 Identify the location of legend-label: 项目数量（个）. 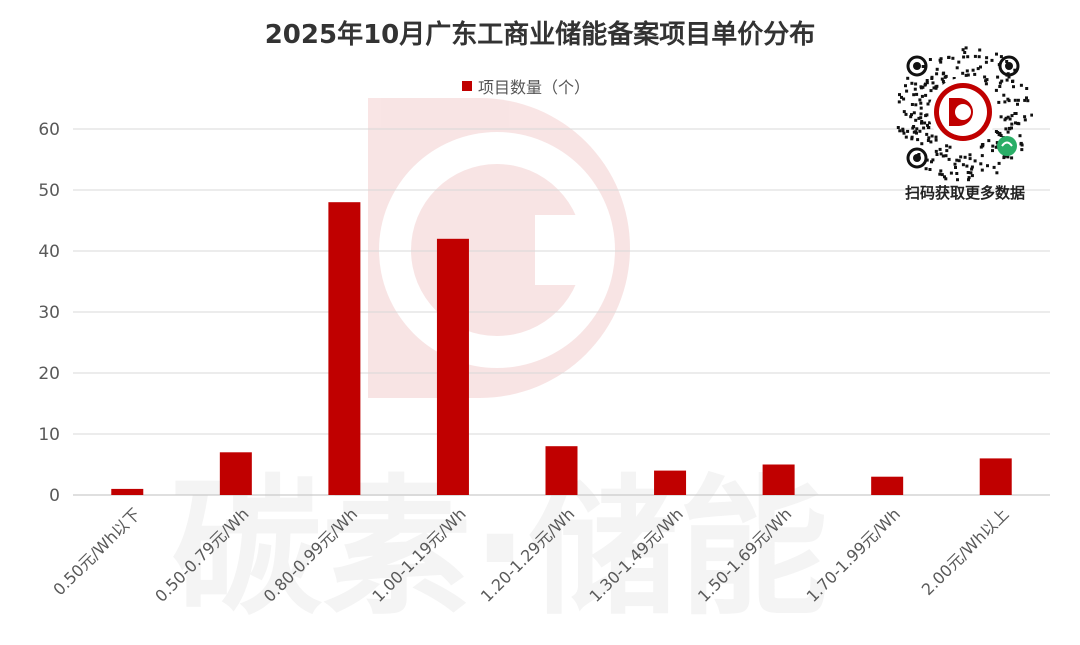
(534, 87).